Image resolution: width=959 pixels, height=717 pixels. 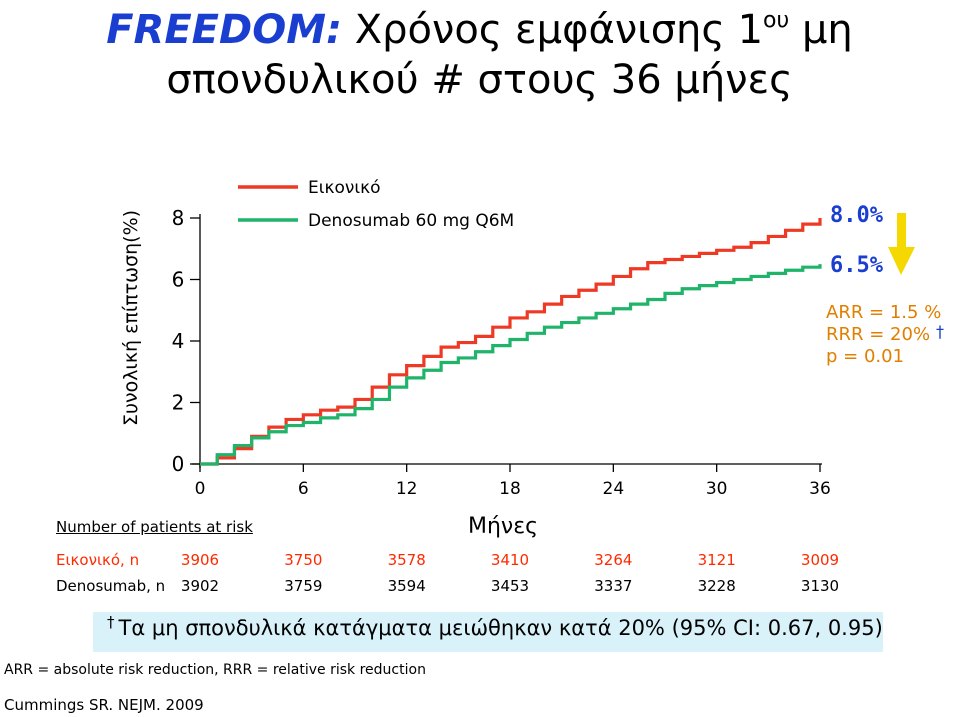 I want to click on risk-value-placebo: 3906, so click(x=200, y=560).